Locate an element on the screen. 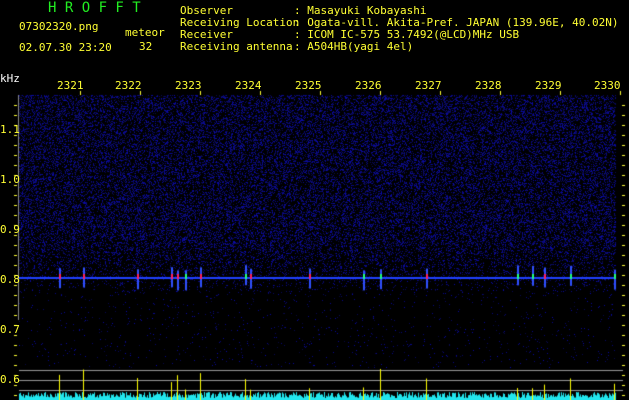 The height and width of the screenshot is (400, 629). y-tick-label: 0.7 is located at coordinates (10, 329).